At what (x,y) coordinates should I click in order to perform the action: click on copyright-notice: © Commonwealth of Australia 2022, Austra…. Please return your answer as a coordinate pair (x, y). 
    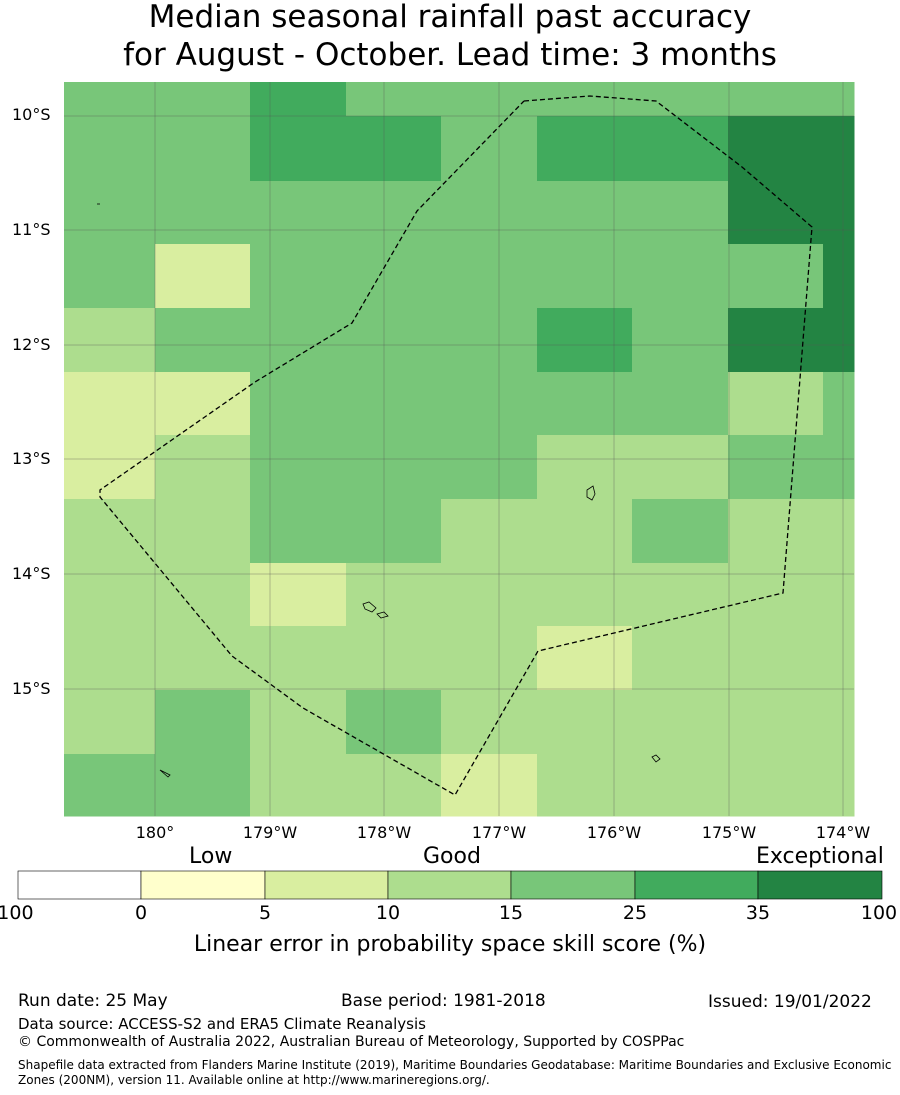
    Looking at the image, I should click on (351, 1042).